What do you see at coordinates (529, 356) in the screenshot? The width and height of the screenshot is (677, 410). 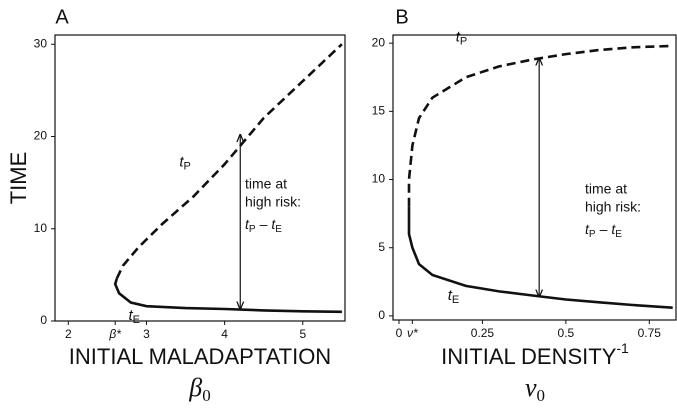 I see `x-axis-label-text: INITIAL DENSITY` at bounding box center [529, 356].